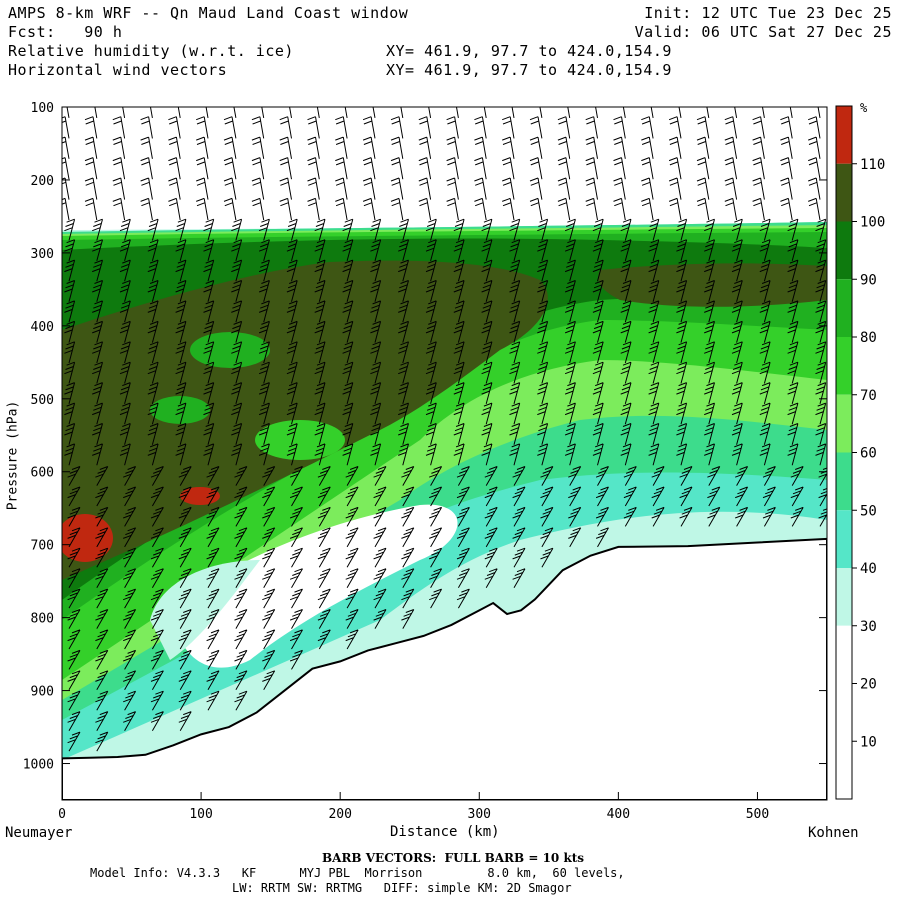 The height and width of the screenshot is (900, 900). I want to click on x-tick-label: 100, so click(200, 814).